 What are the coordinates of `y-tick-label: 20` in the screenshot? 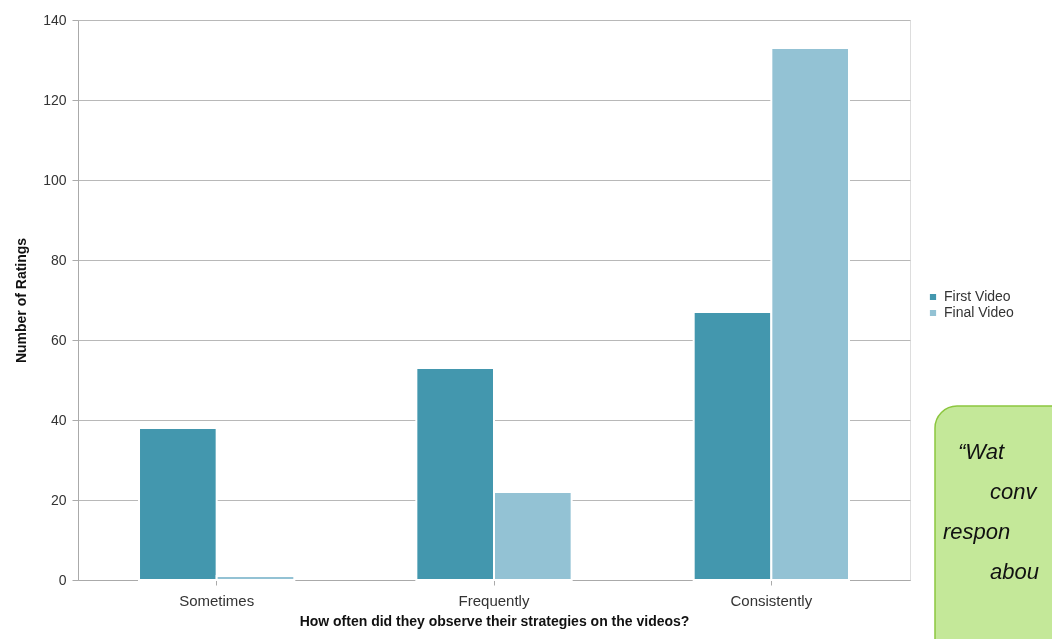 It's located at (58, 499).